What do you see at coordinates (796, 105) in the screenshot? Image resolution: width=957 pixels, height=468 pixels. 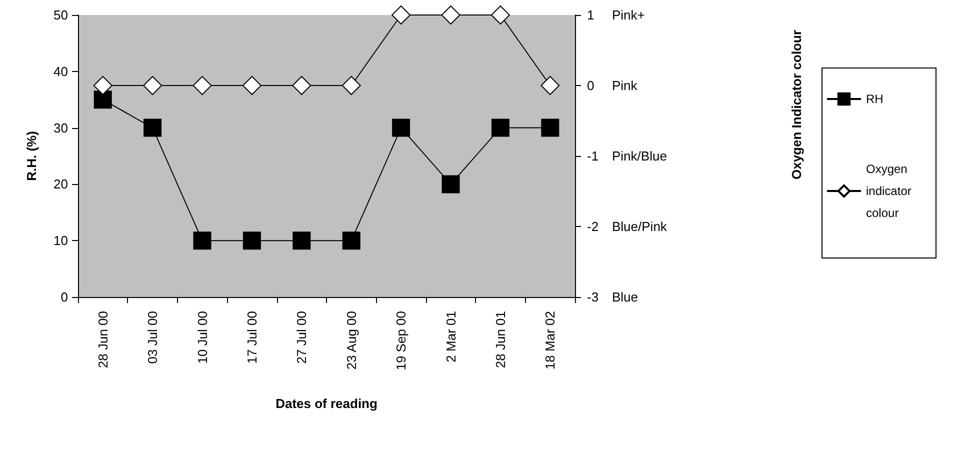 I see `text: Oxygen Indicator colour` at bounding box center [796, 105].